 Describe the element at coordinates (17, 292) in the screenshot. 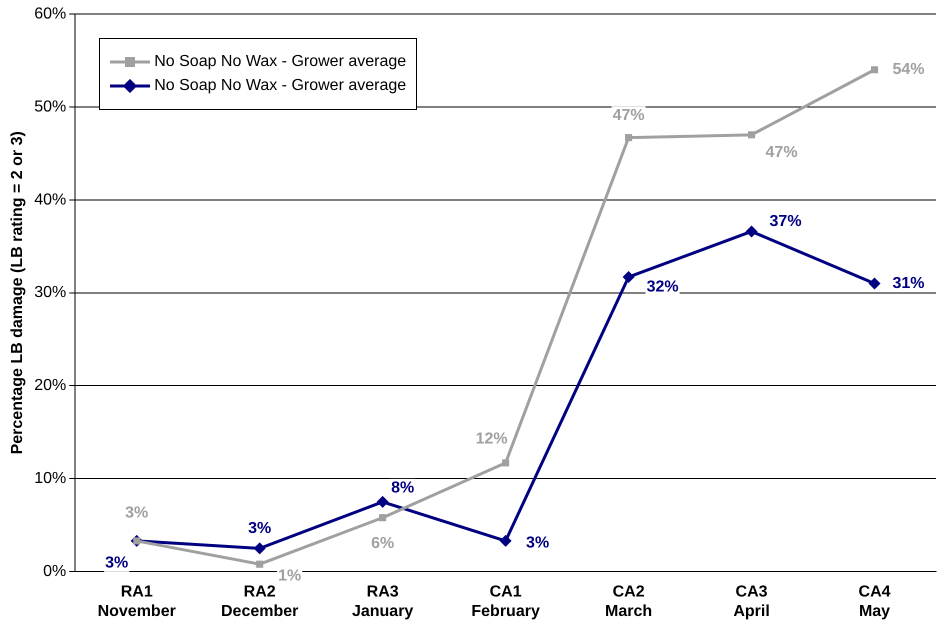

I see `y-axis-title: Percentage LB damage (LB rating = 2 or 3)` at that location.